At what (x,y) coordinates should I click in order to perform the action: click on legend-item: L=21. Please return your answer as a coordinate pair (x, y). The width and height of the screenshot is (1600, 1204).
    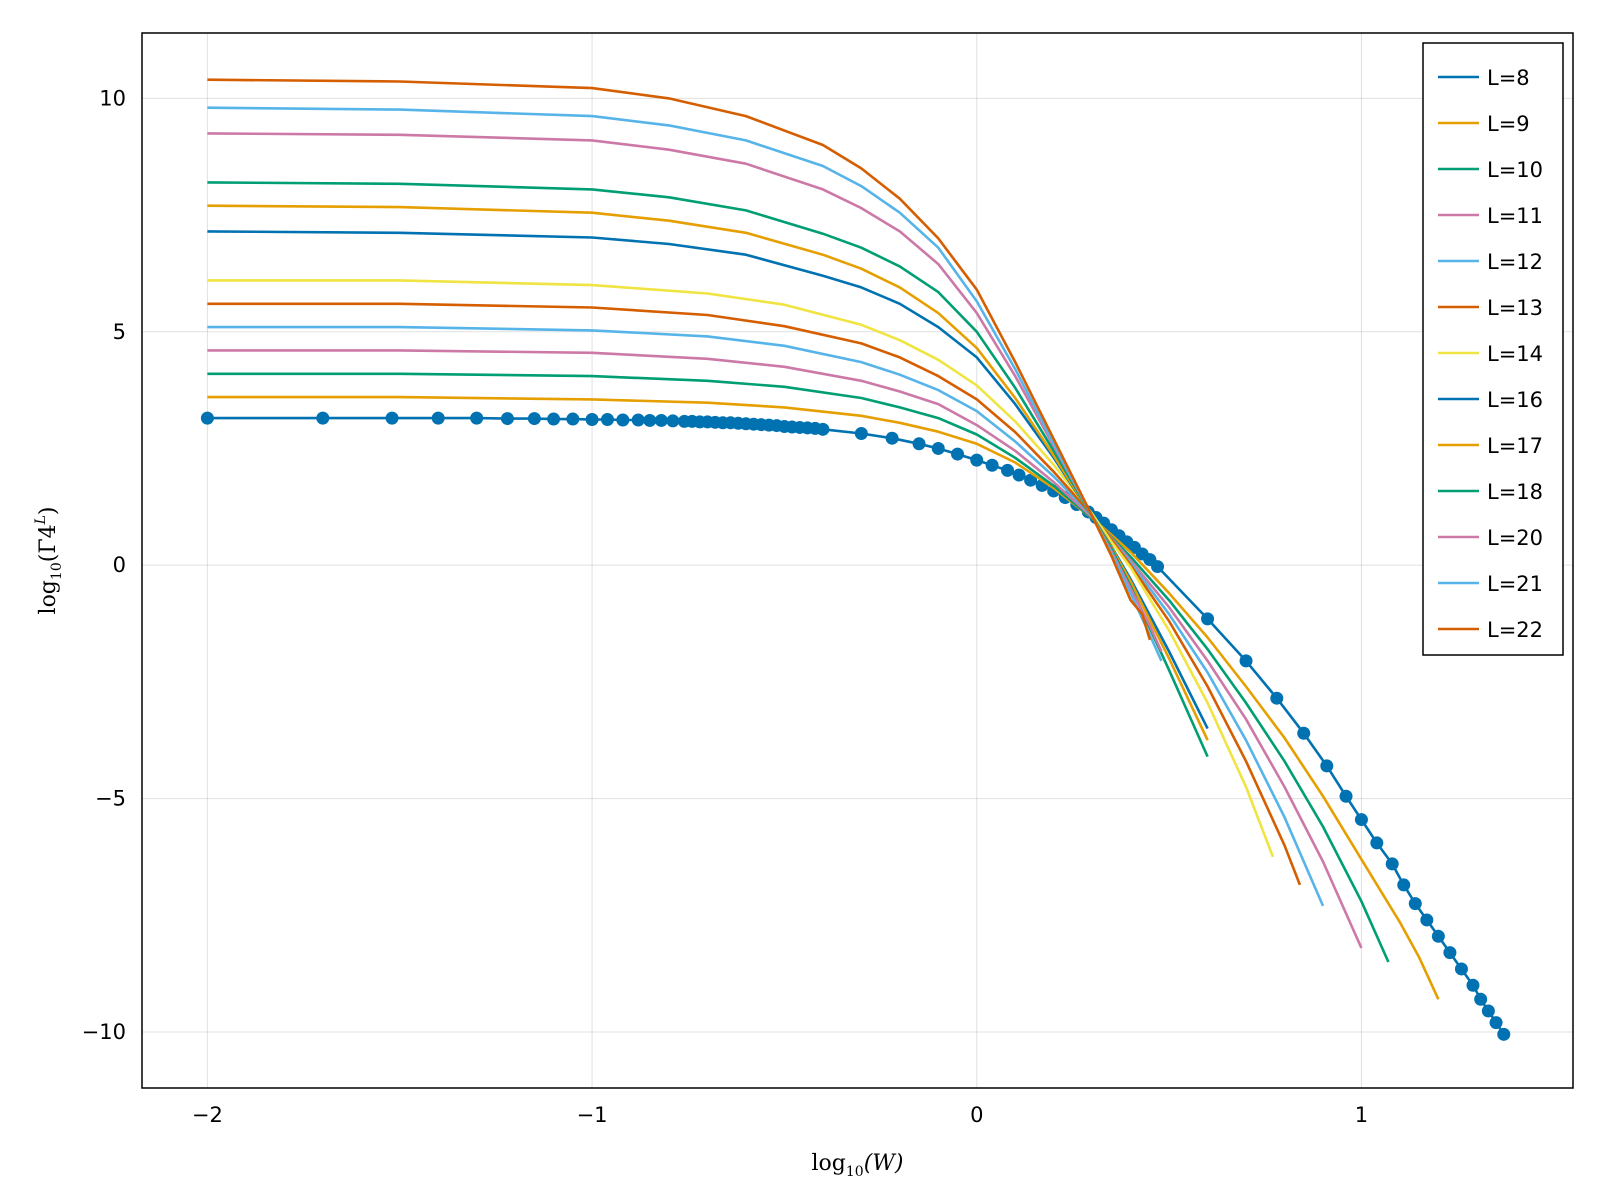
    Looking at the image, I should click on (1490, 584).